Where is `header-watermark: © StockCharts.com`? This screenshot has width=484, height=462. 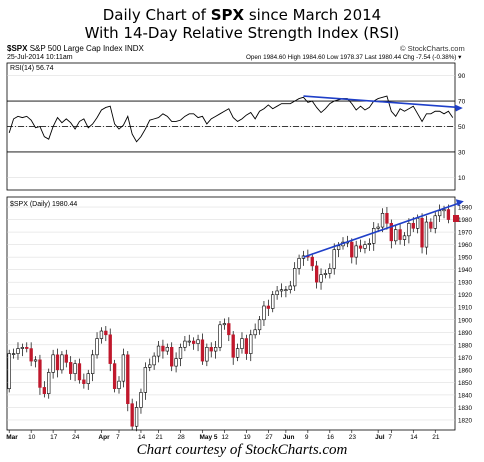
header-watermark: © StockCharts.com is located at coordinates (432, 48).